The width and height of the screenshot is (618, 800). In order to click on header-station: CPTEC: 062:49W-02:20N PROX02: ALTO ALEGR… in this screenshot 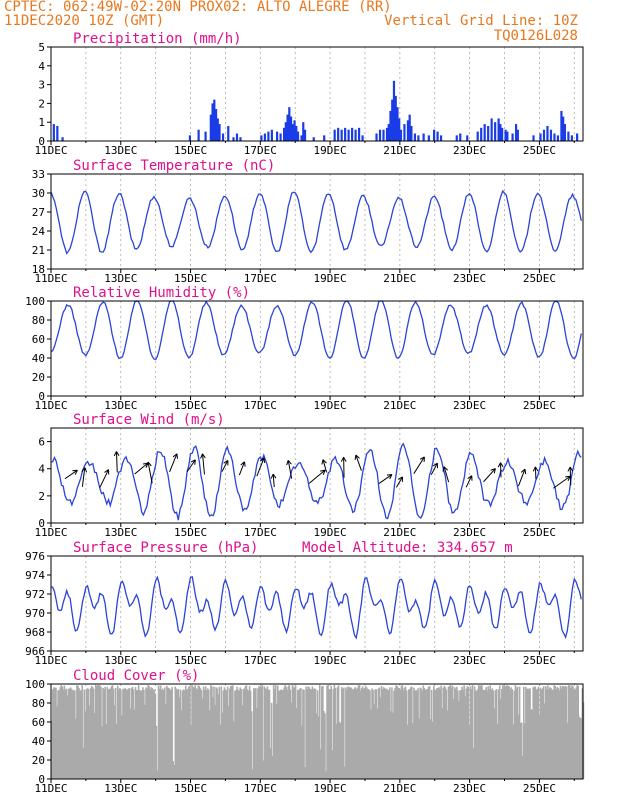, I will do `click(198, 7)`.